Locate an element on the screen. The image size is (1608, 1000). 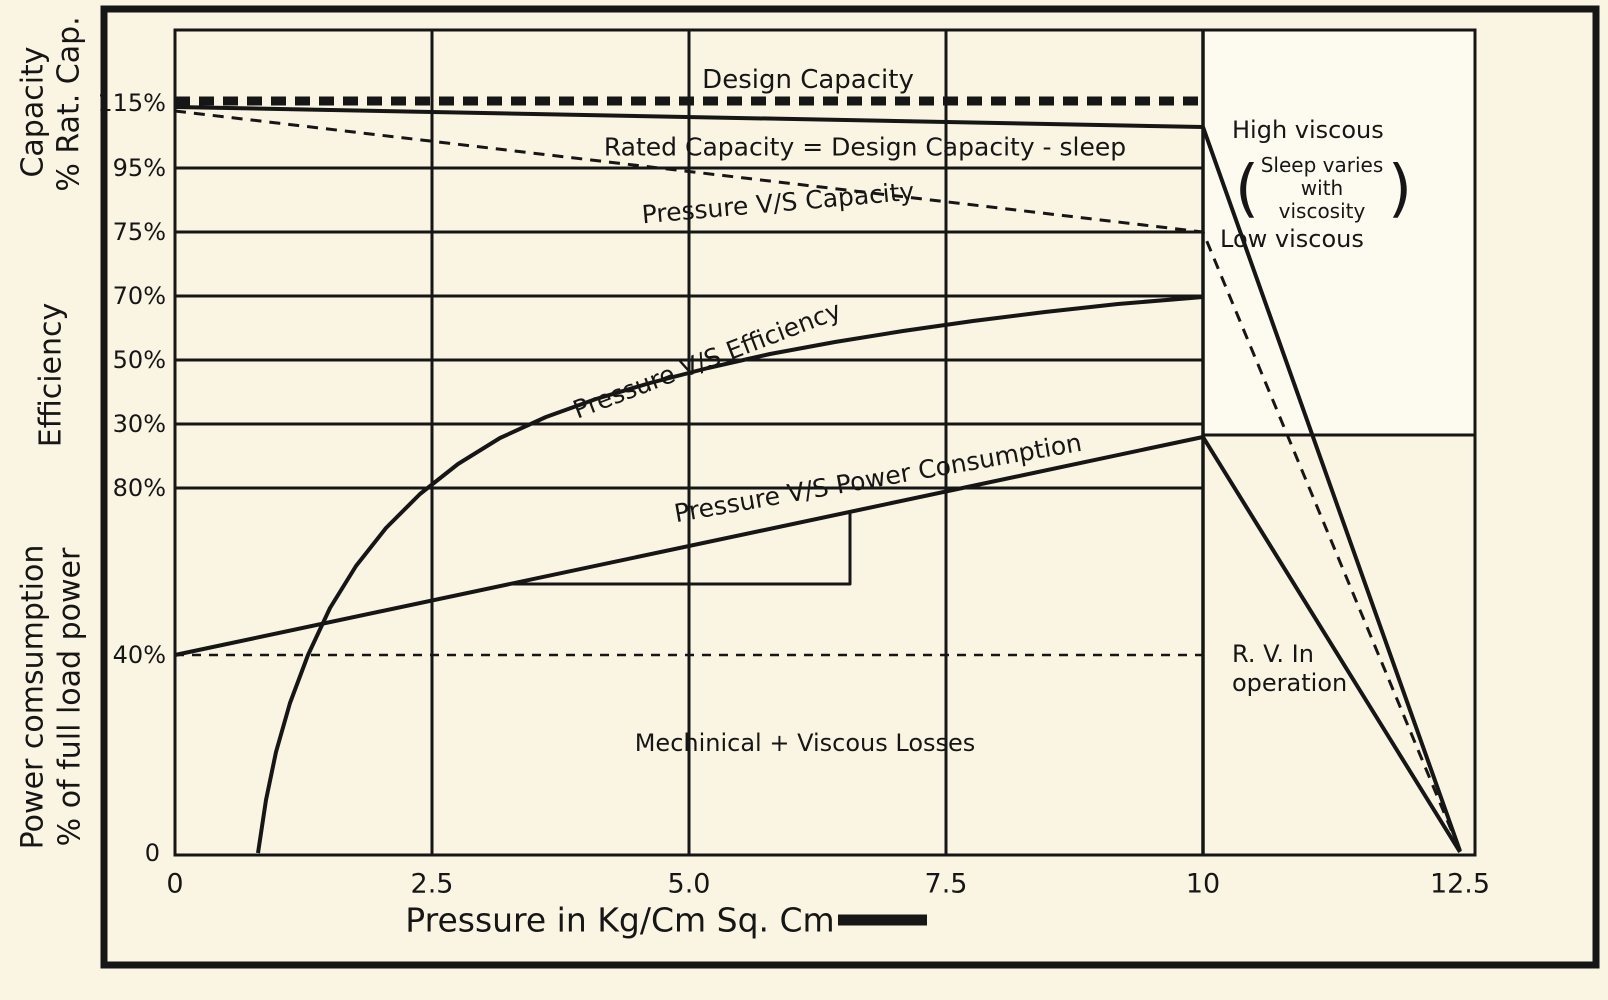
ytick-75: 75% is located at coordinates (139, 232).